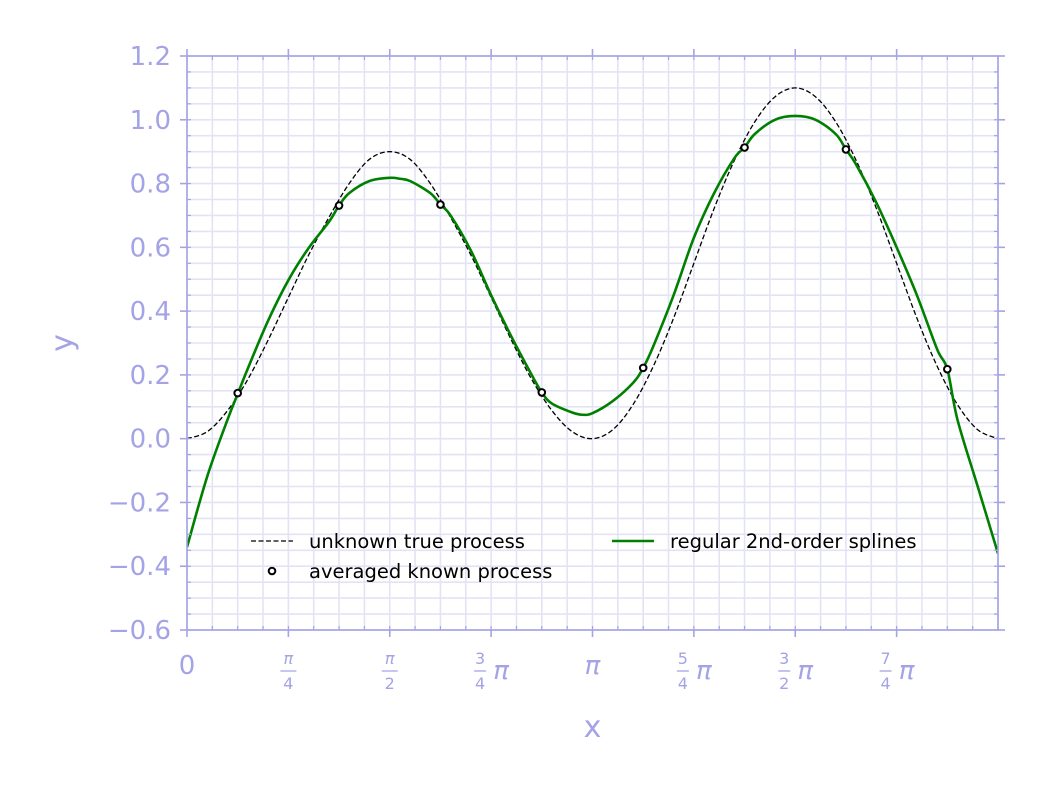  I want to click on x-tick-label: 3 4 π, so click(491, 671).